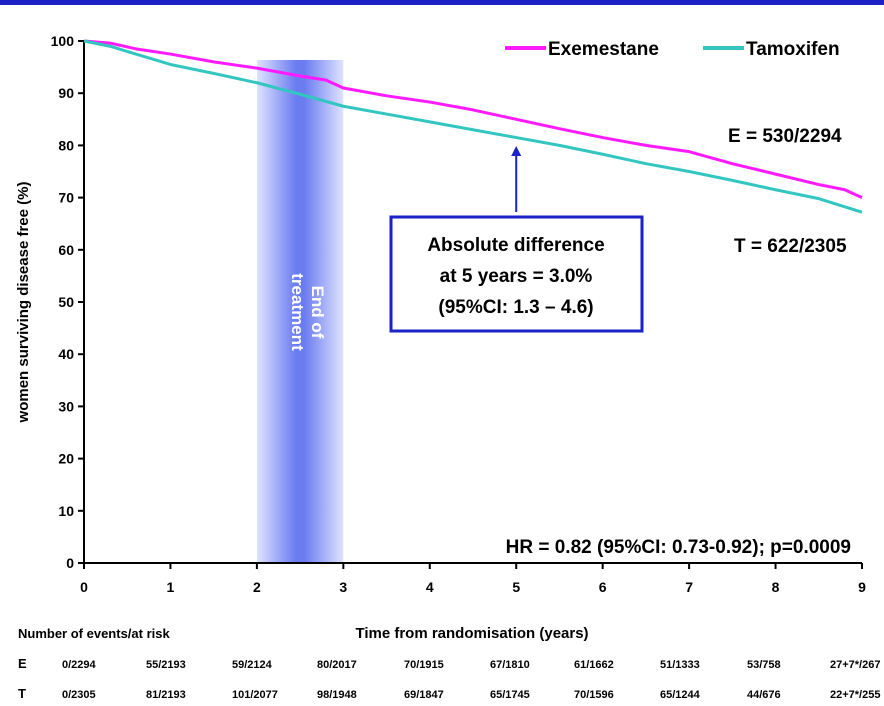 Image resolution: width=884 pixels, height=706 pixels. I want to click on y-tick-label: 50, so click(66, 302).